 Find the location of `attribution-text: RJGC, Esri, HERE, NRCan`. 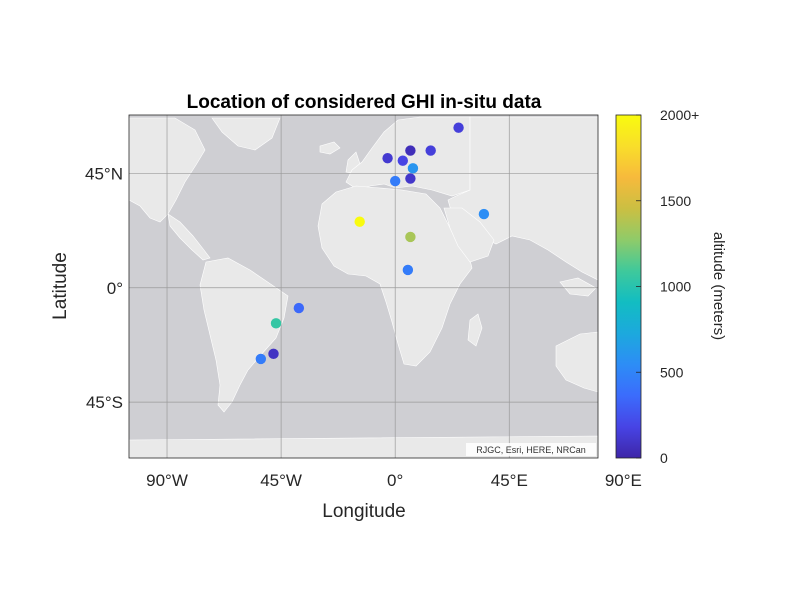

attribution-text: RJGC, Esri, HERE, NRCan is located at coordinates (531, 450).